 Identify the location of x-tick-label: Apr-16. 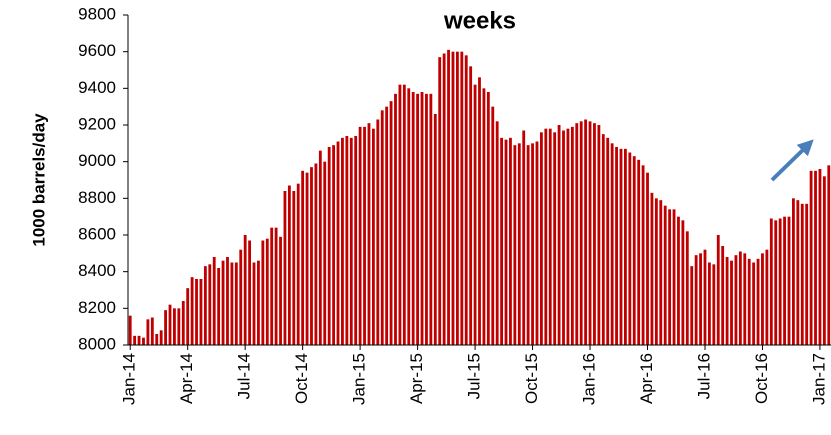
(646, 378).